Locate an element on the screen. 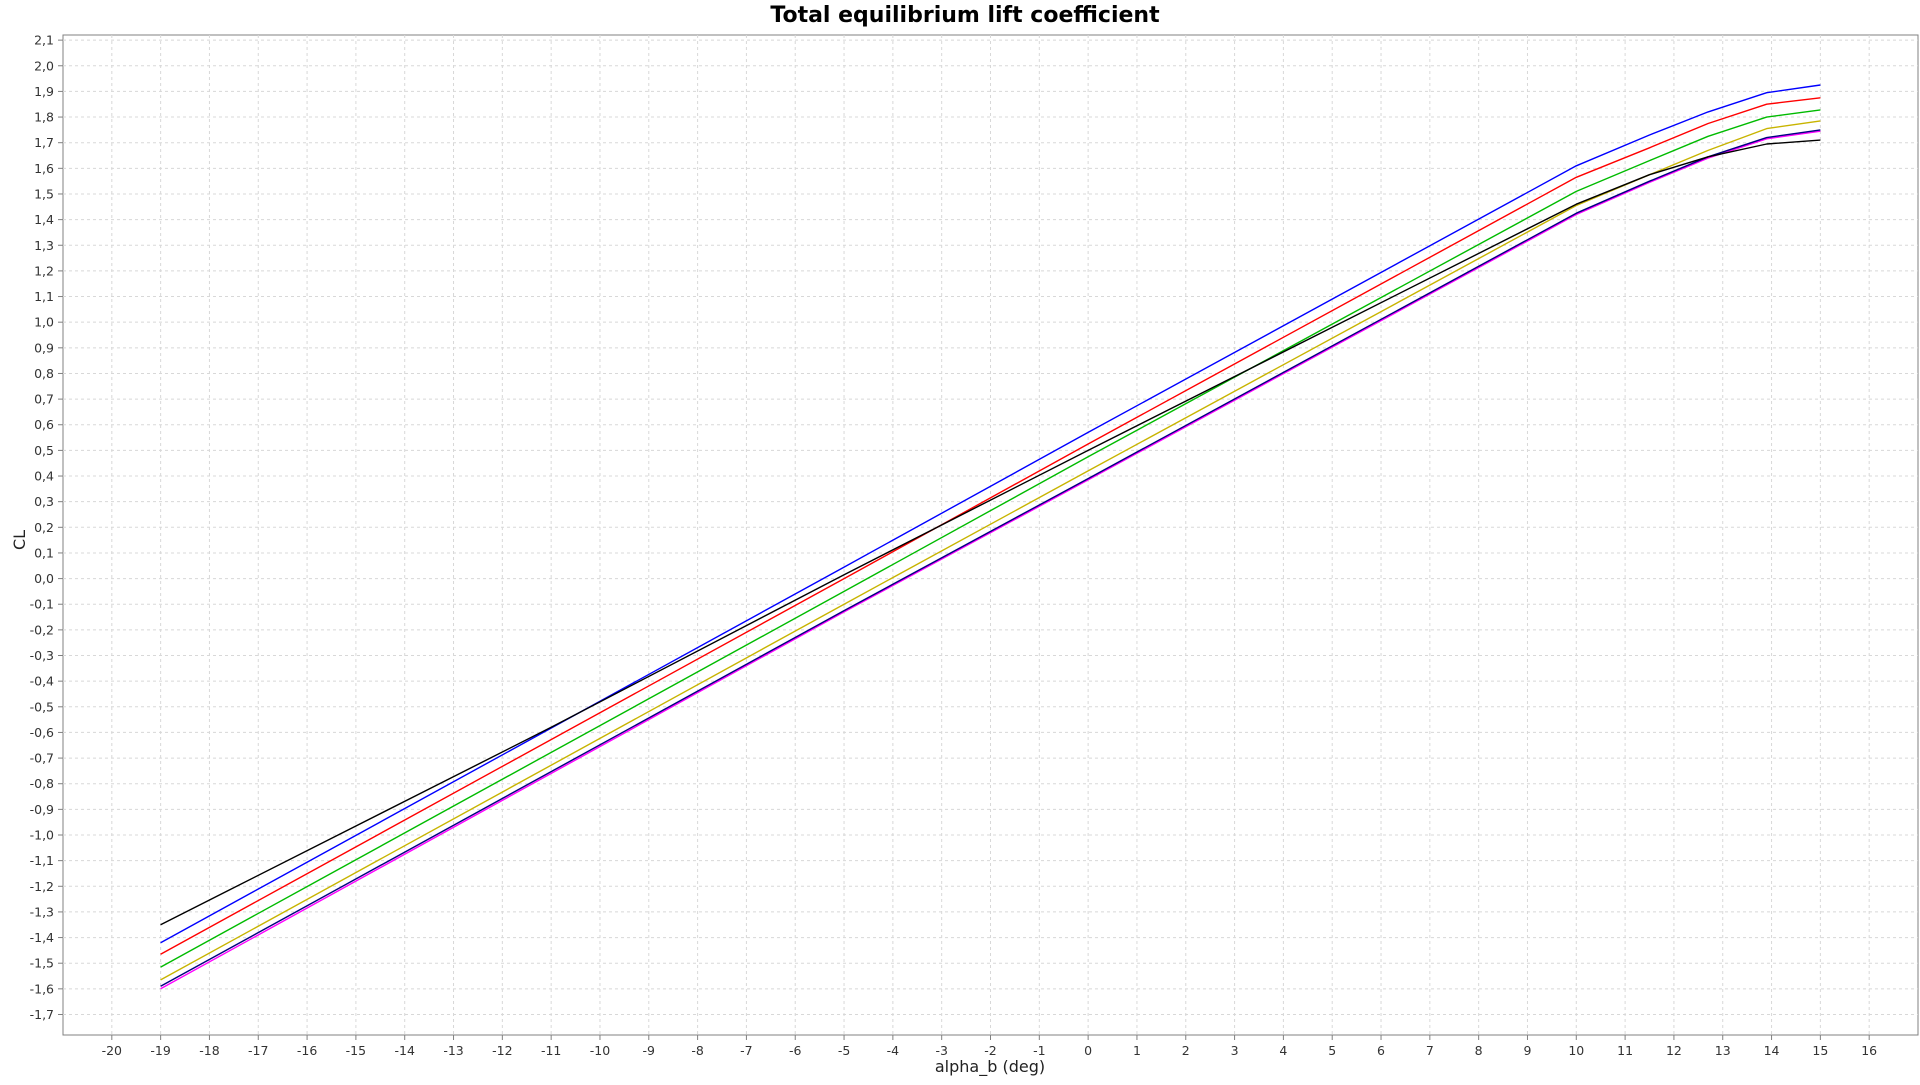 The height and width of the screenshot is (1085, 1920). x-tick-label: 12 is located at coordinates (1674, 1050).